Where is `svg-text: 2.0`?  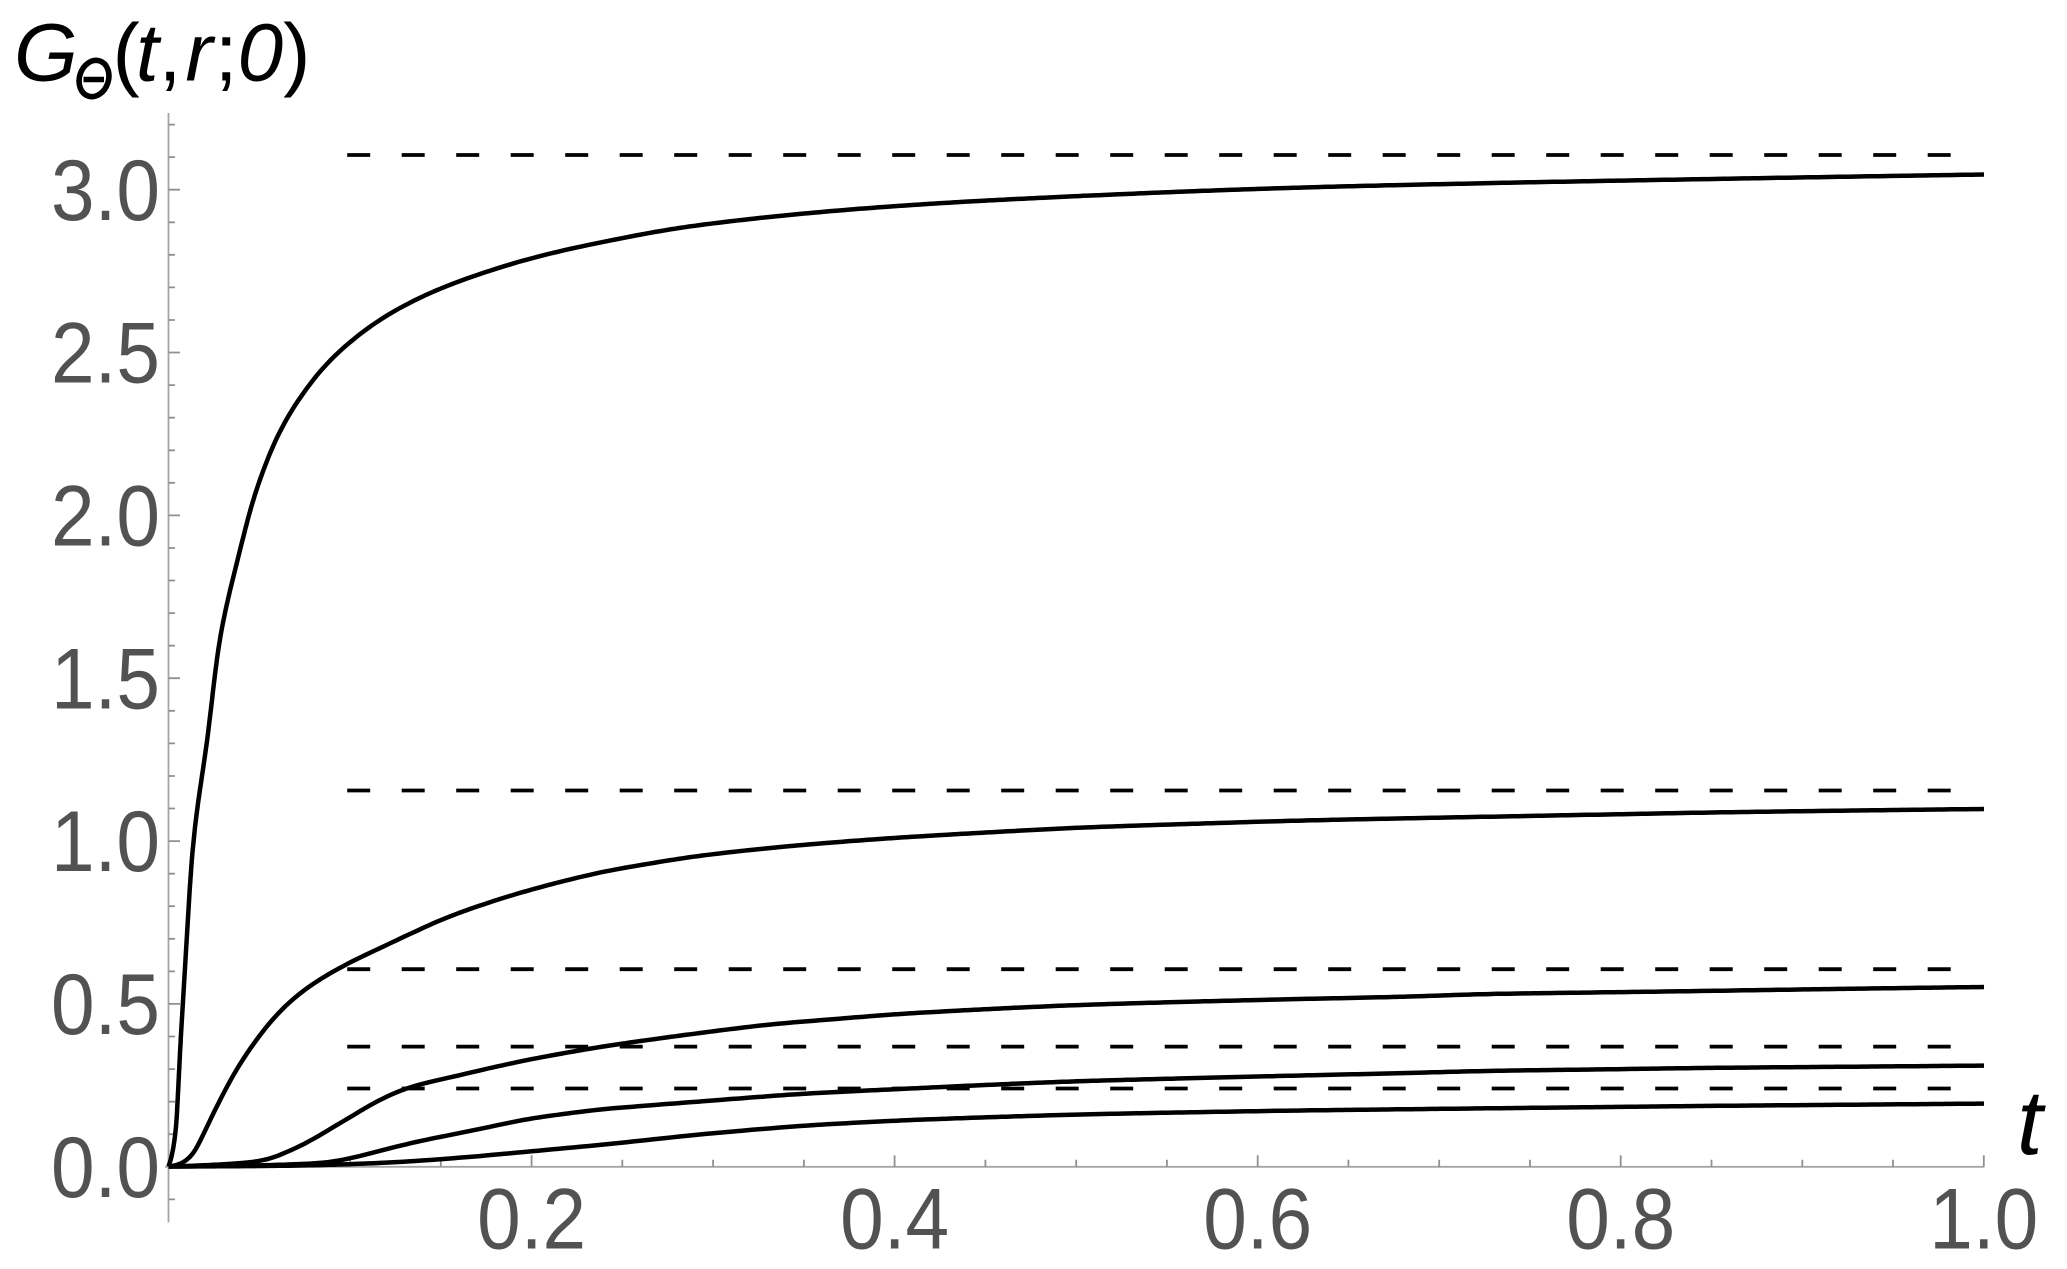
svg-text: 2.0 is located at coordinates (105, 517).